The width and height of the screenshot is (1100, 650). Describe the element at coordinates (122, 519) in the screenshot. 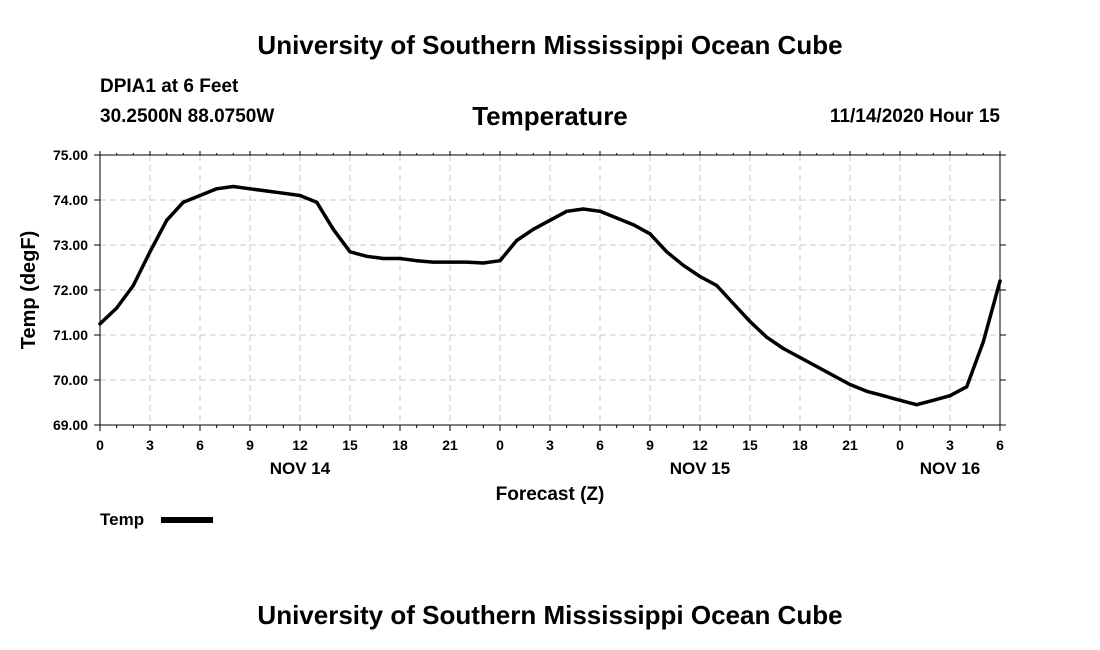

I see `legend-label: Temp` at that location.